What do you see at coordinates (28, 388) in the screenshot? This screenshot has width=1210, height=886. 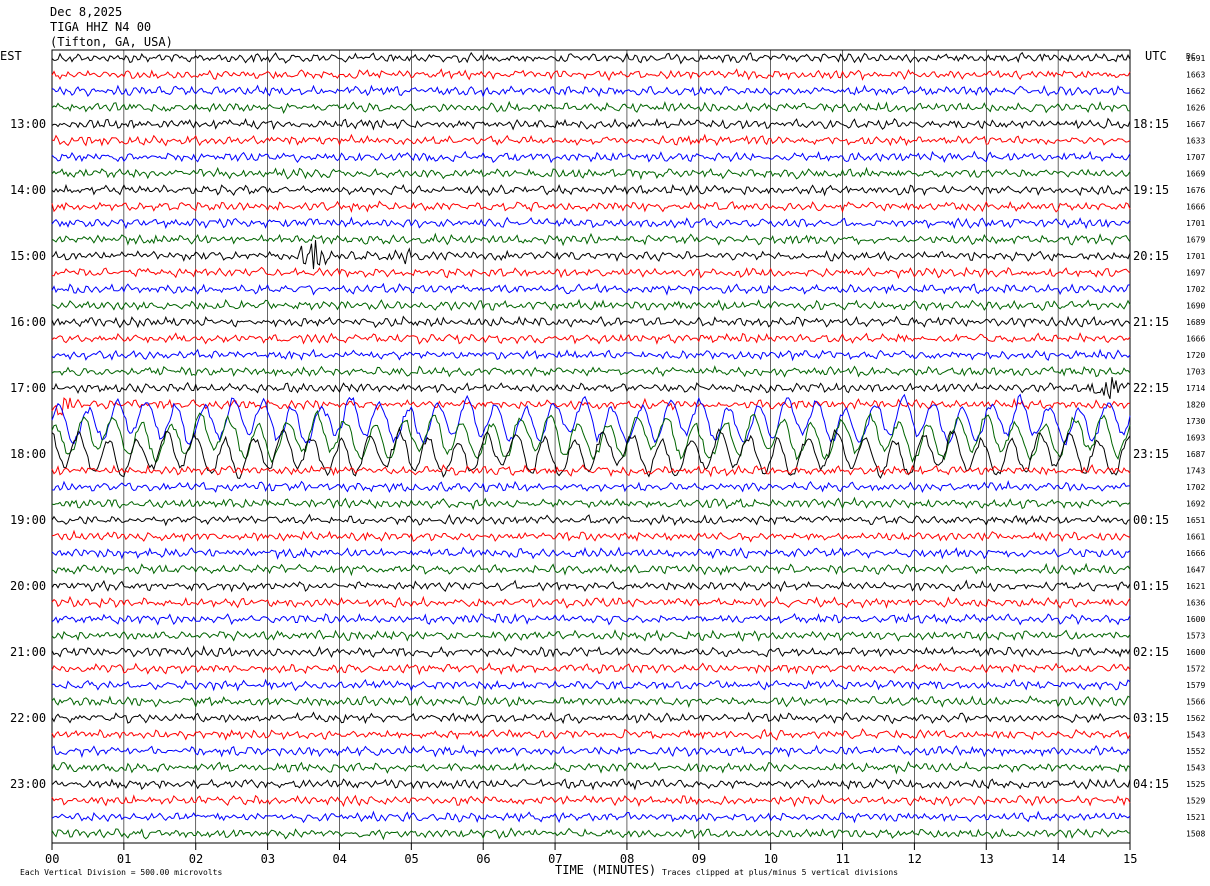 I see `est-hour-label: 17:00` at bounding box center [28, 388].